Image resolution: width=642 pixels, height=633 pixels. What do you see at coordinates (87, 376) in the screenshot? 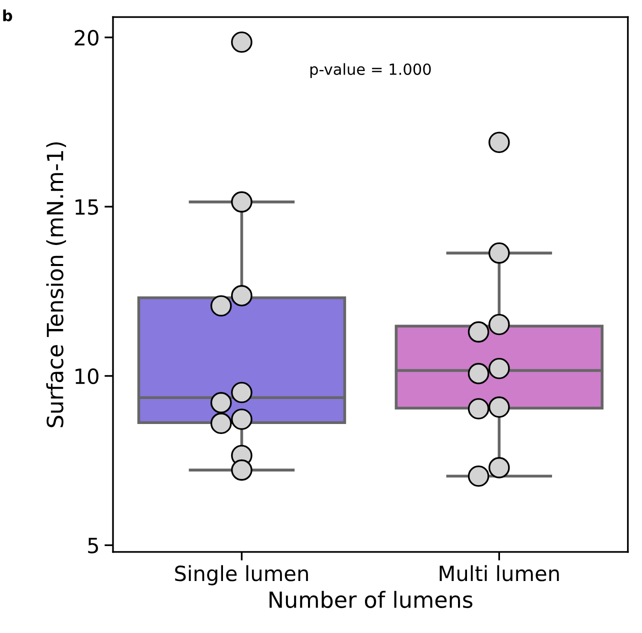
I see `y-tick-label: 10` at bounding box center [87, 376].